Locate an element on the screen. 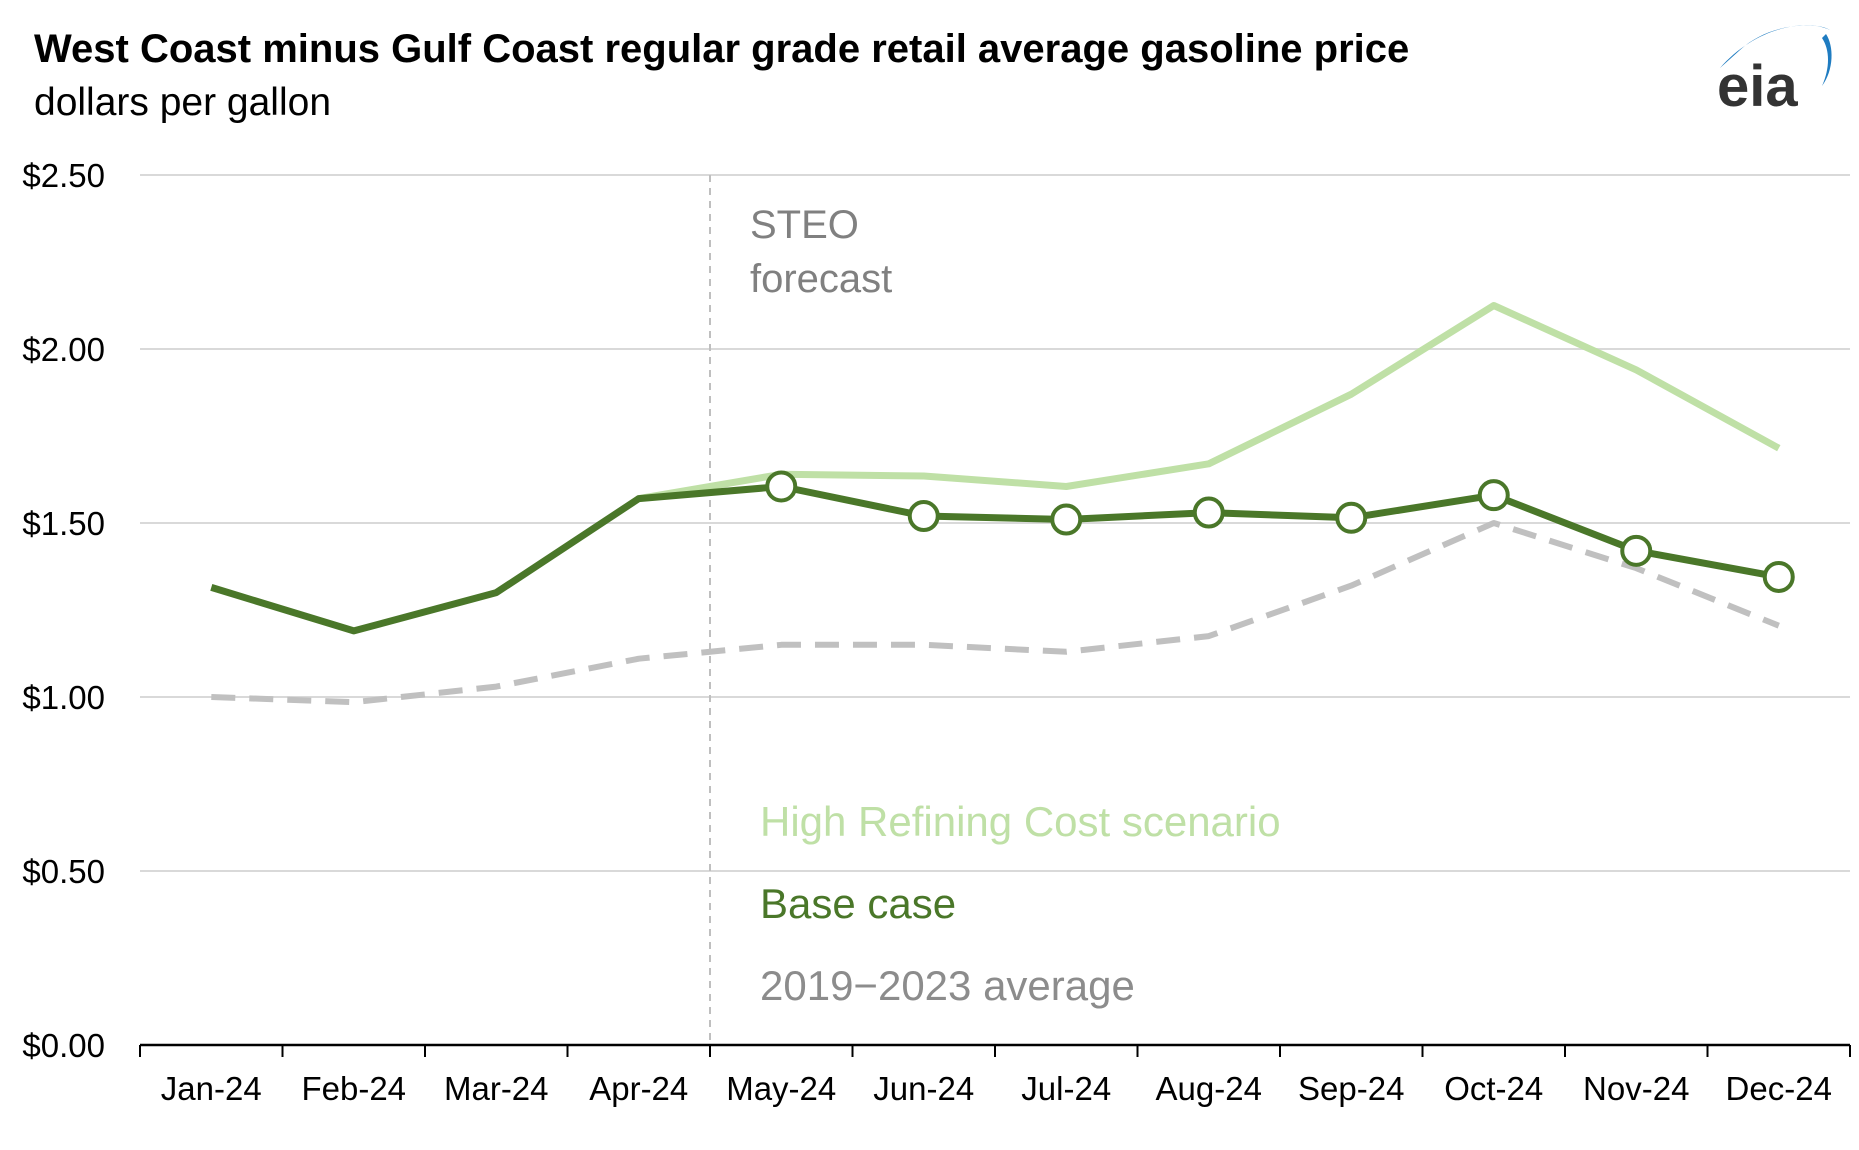 The image size is (1859, 1150). y-tick-label: $0.00 is located at coordinates (63, 1045).